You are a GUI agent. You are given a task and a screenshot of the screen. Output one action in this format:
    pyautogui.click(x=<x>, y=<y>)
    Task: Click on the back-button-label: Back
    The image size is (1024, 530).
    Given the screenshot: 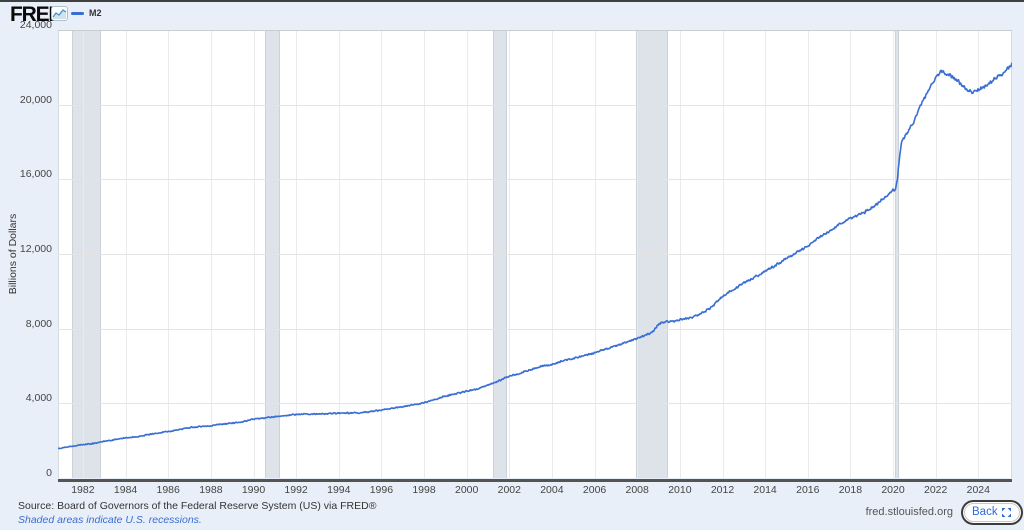 What is the action you would take?
    pyautogui.click(x=985, y=512)
    